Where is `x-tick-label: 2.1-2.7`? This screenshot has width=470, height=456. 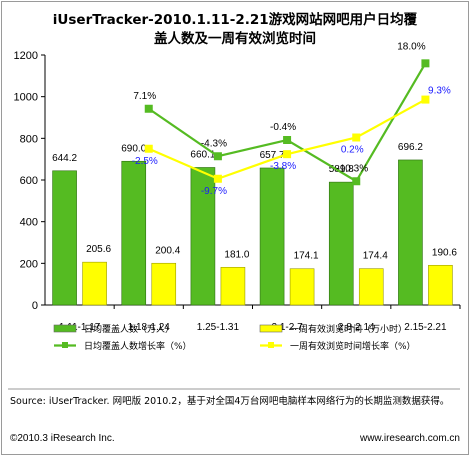
x-tick-label: 2.1-2.7 is located at coordinates (288, 327).